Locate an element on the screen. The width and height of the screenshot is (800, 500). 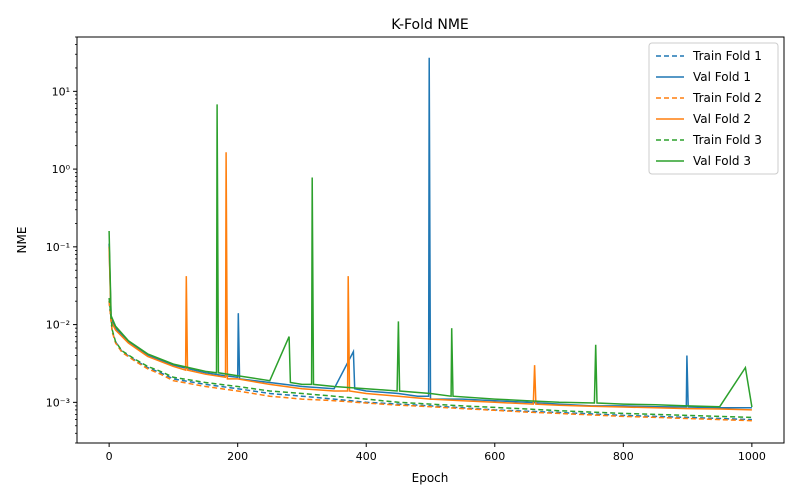
y-tick-label: 10⁻¹ is located at coordinates (58, 247).